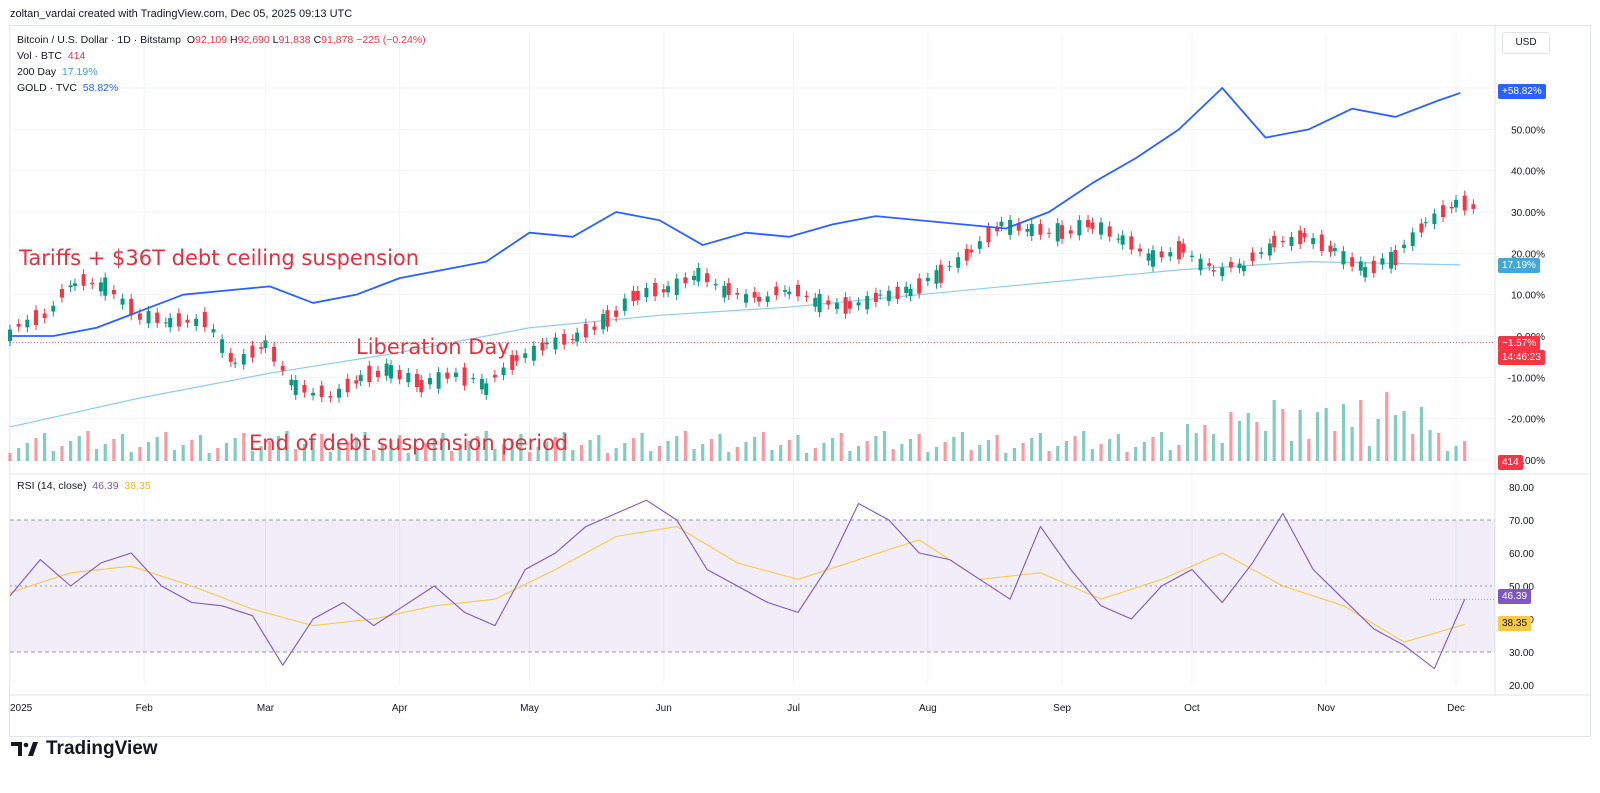 This screenshot has height=793, width=1600. Describe the element at coordinates (409, 443) in the screenshot. I see `annotation-debt-end: End of debt suspension period` at that location.